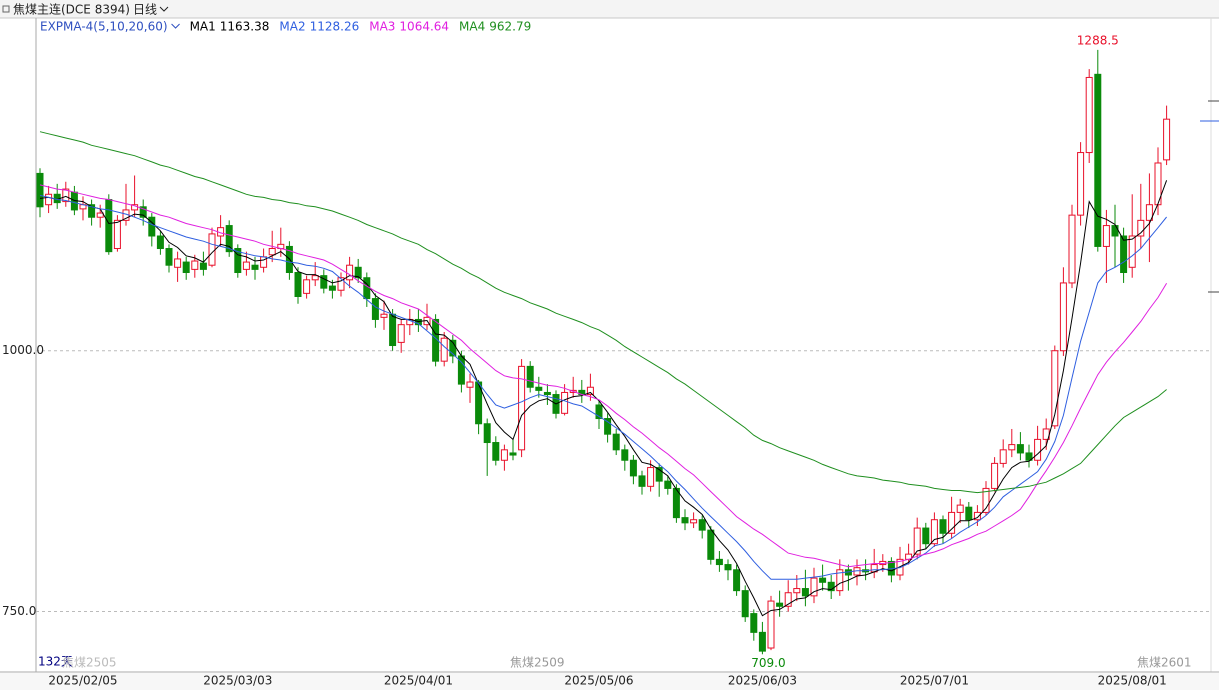 The height and width of the screenshot is (690, 1219). I want to click on date-axis-bar, so click(609, 681).